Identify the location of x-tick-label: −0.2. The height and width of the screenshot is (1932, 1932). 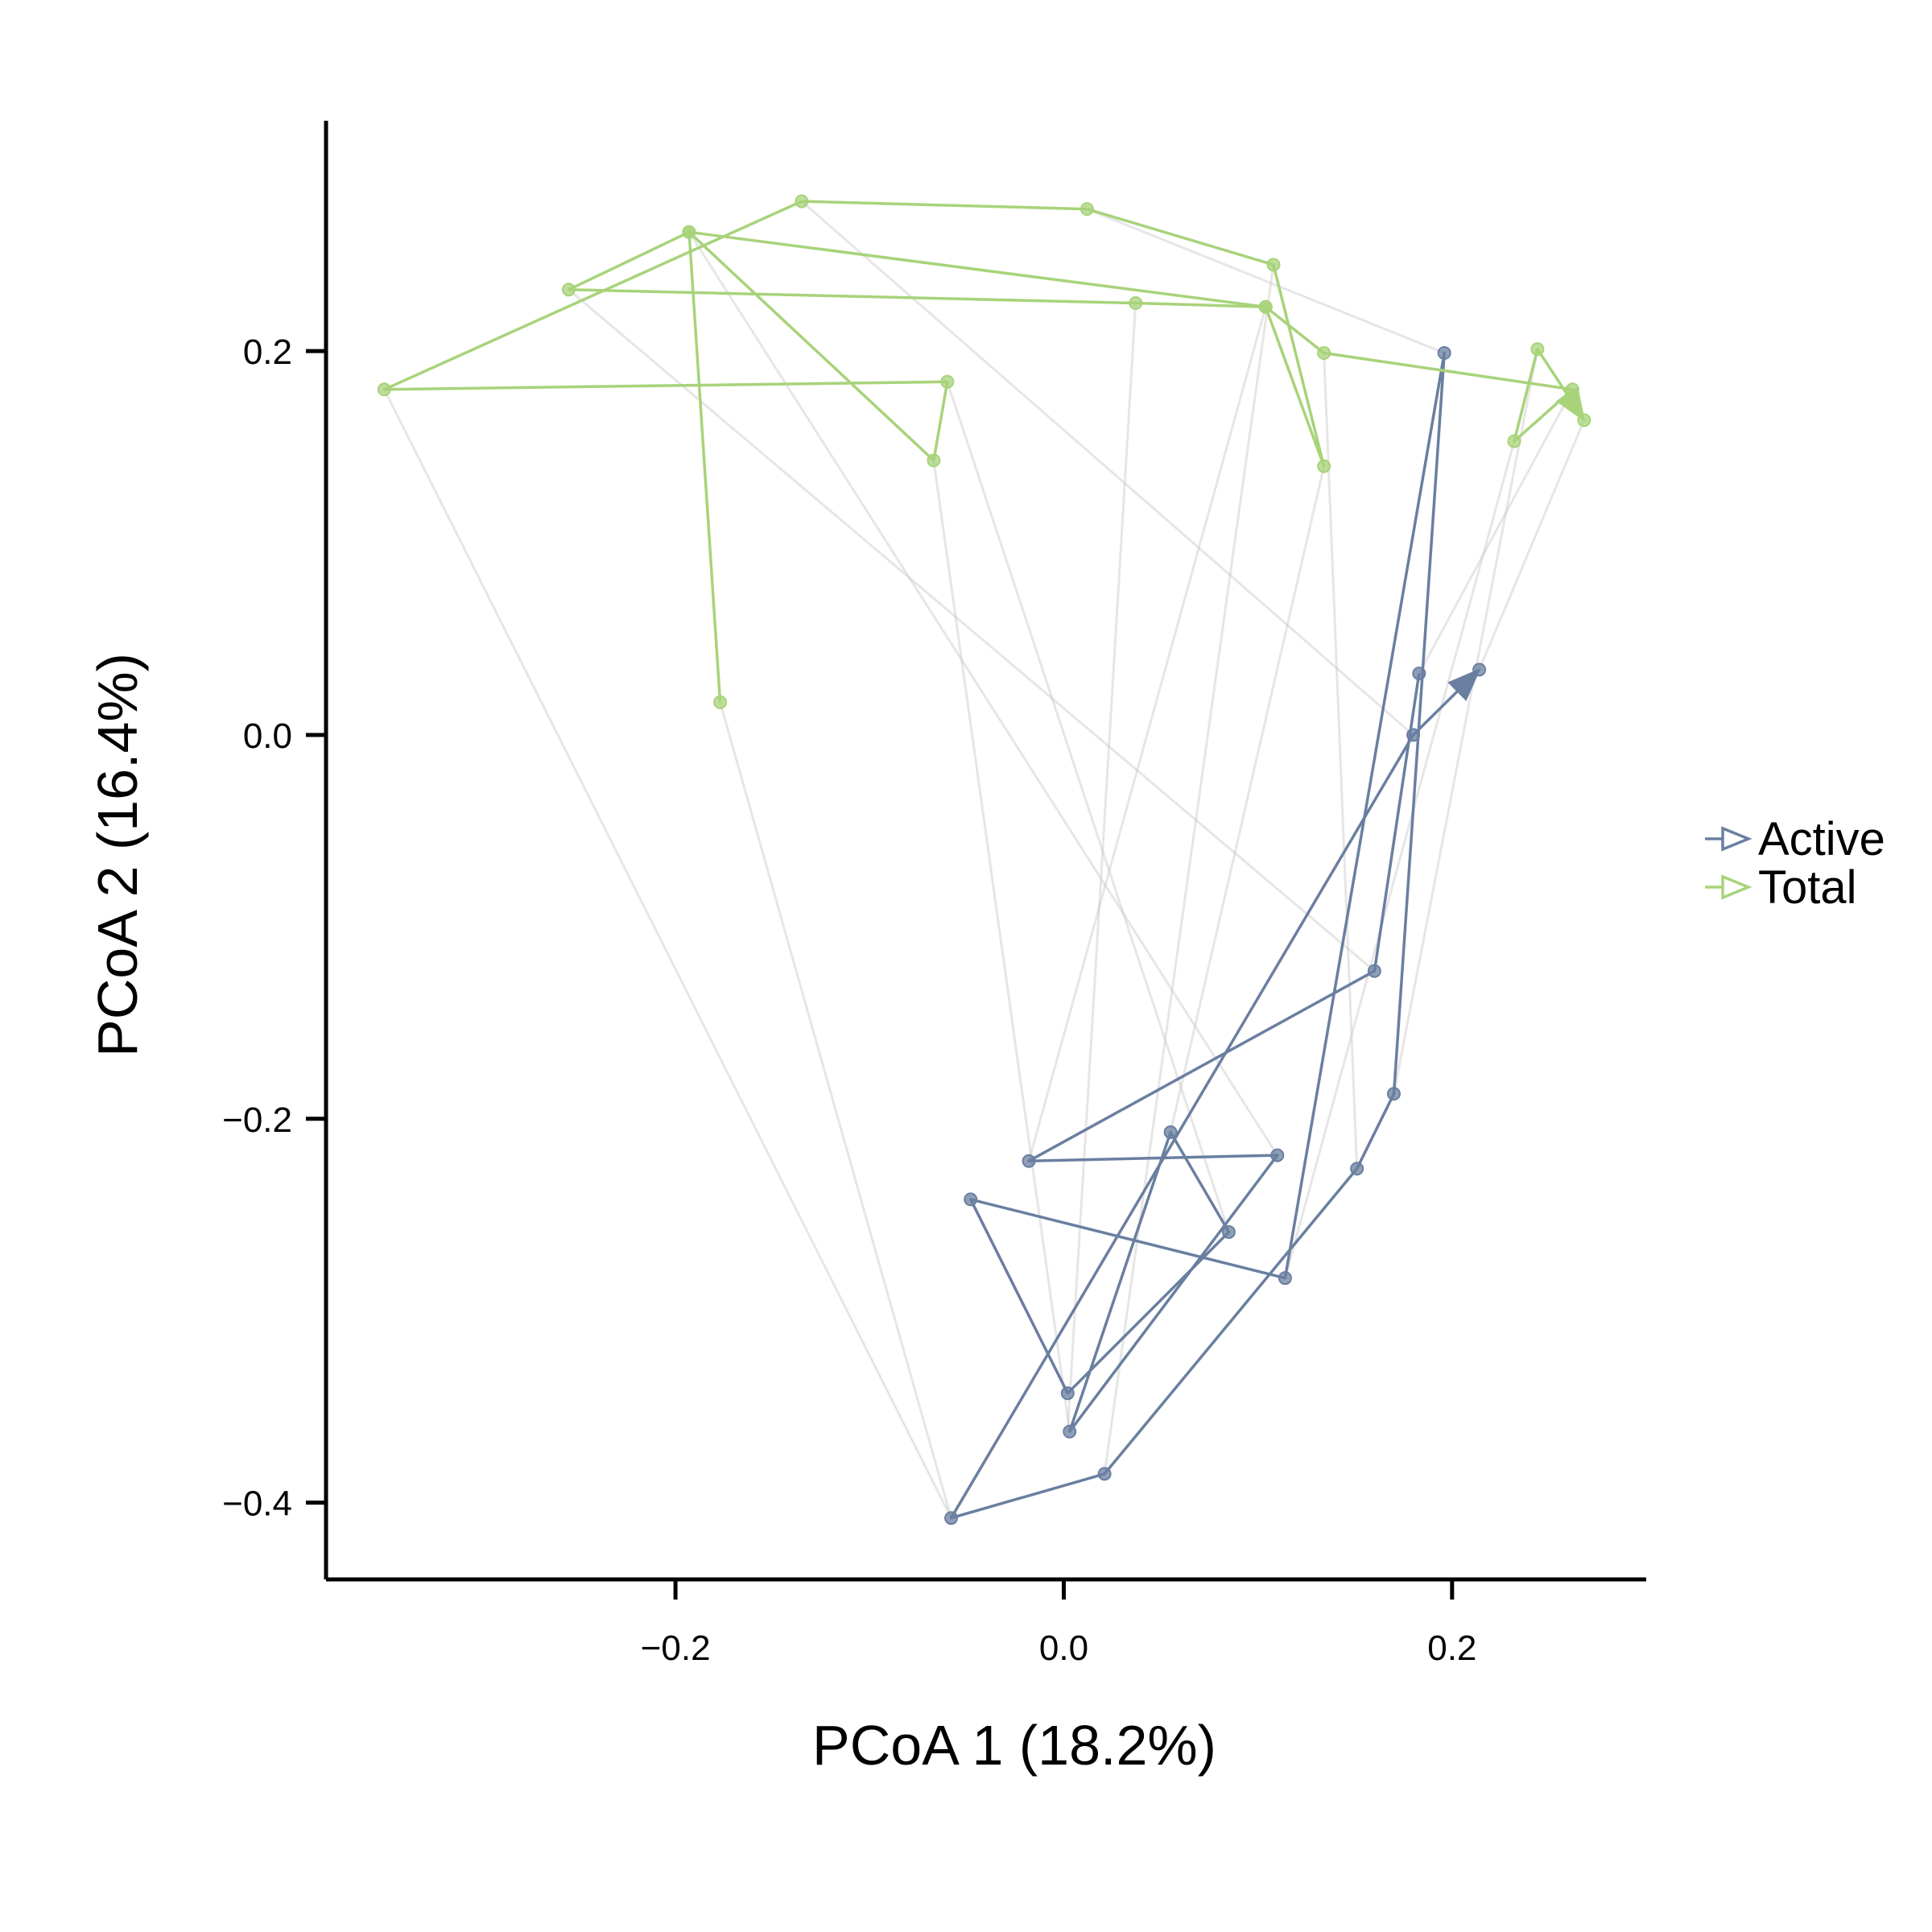
(676, 1648).